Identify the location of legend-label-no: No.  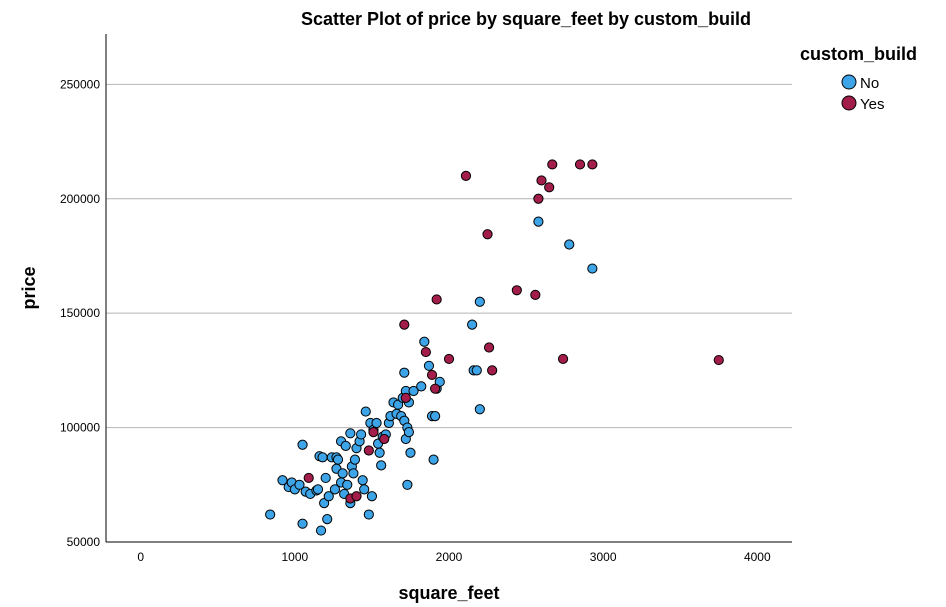
(869, 83).